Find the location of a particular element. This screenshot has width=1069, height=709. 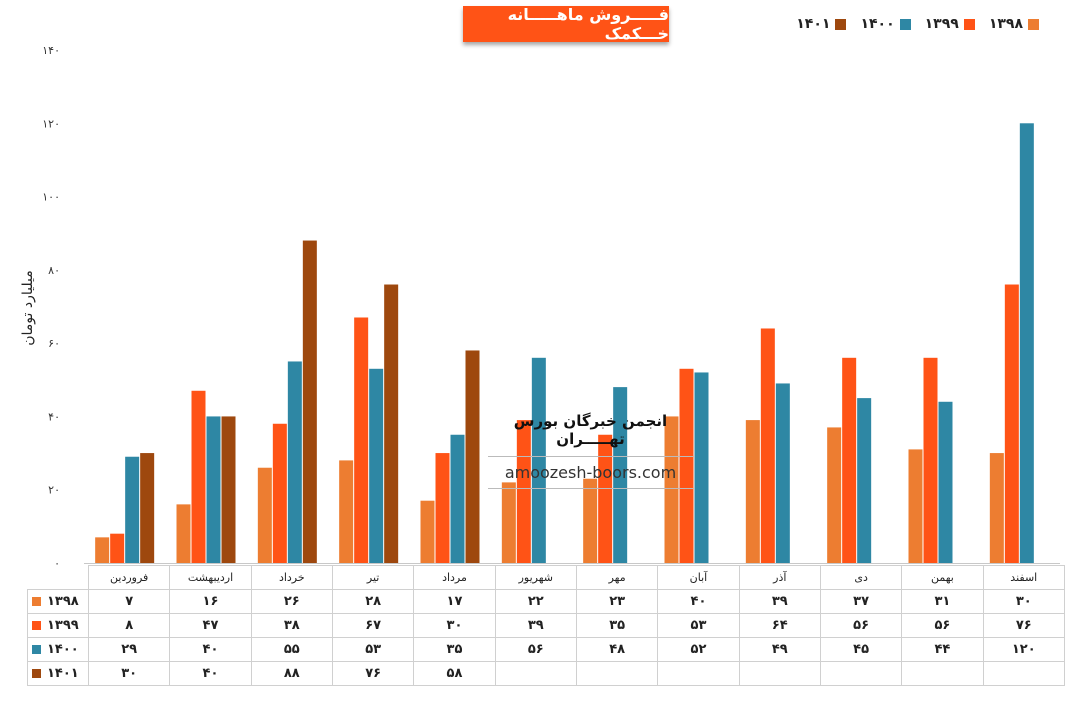

table-cell: ۶۷ is located at coordinates (373, 625).